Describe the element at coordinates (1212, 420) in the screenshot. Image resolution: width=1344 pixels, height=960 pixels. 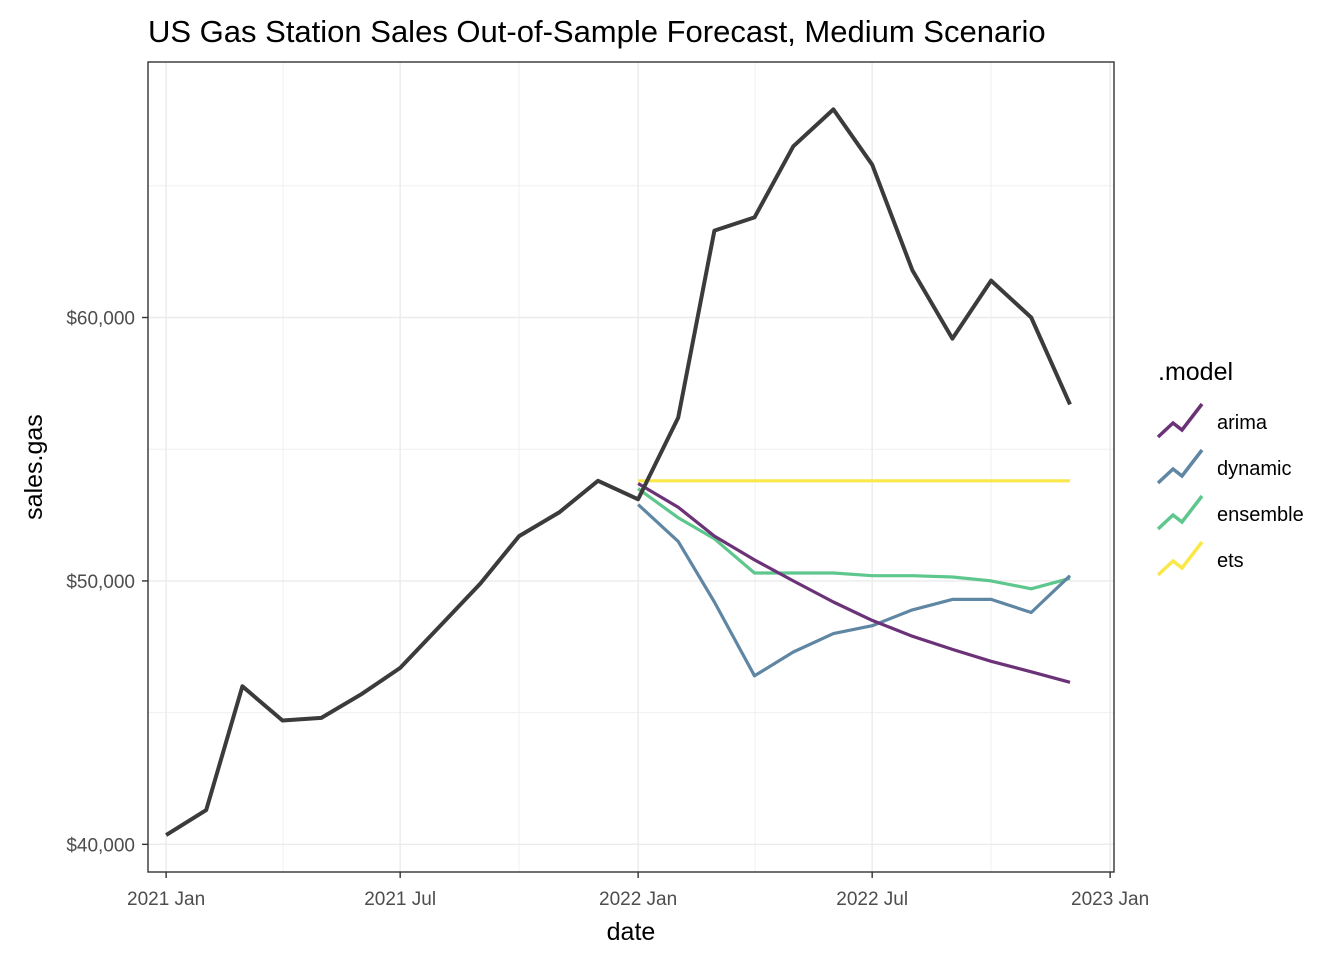
I see `legend-item-arima: arima` at that location.